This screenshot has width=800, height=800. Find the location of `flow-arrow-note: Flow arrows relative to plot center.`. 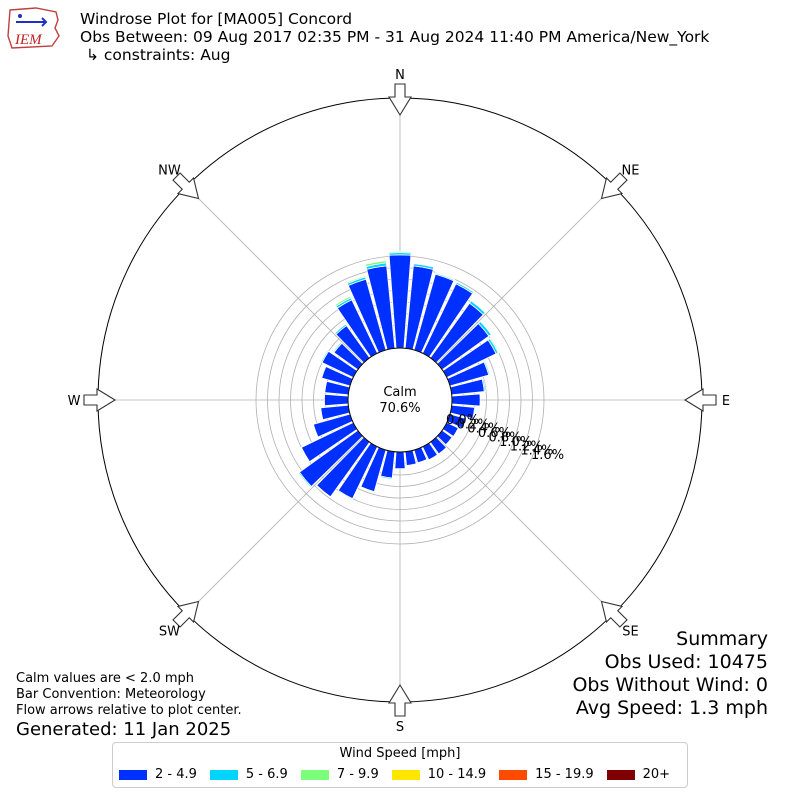

flow-arrow-note: Flow arrows relative to plot center. is located at coordinates (129, 711).